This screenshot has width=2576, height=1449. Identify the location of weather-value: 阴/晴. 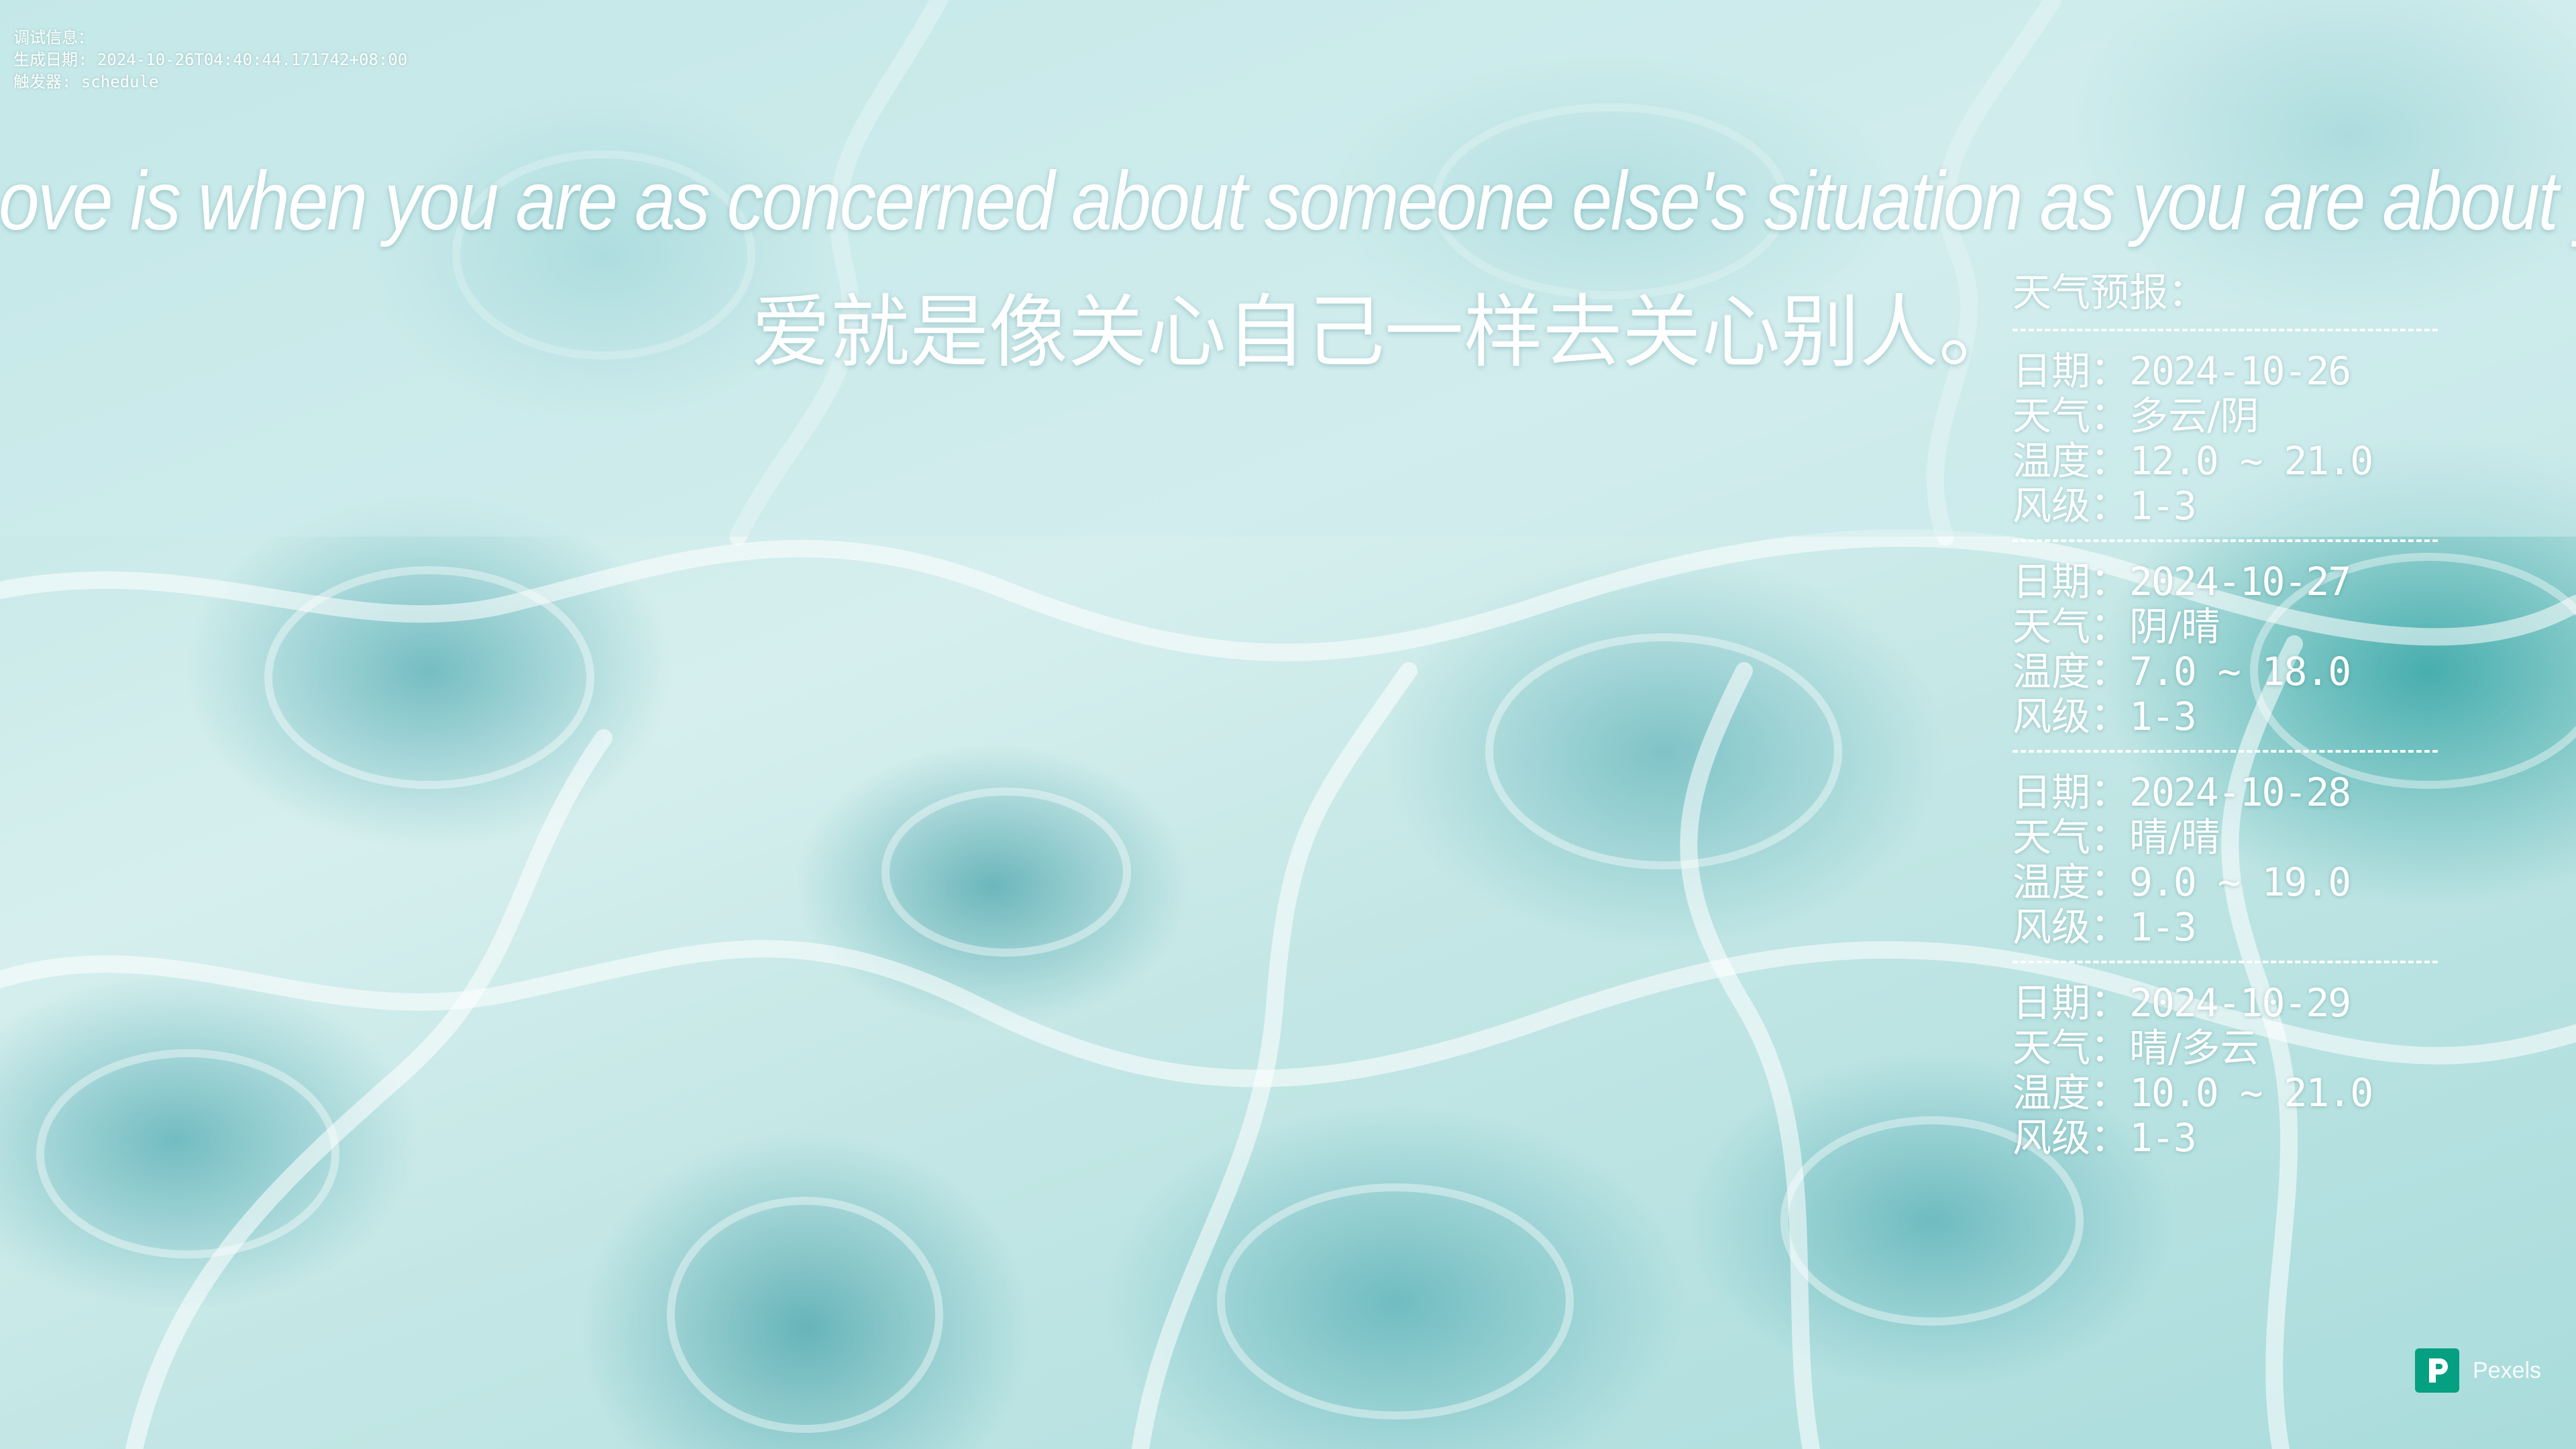
(2174, 626).